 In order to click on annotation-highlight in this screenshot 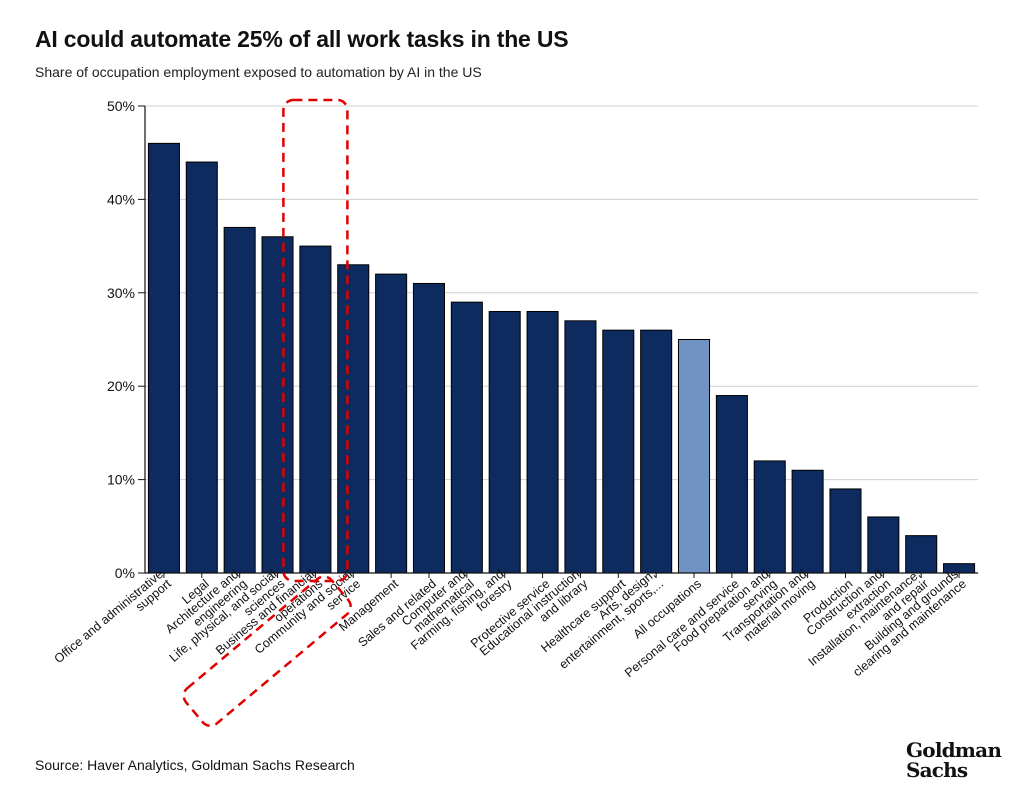, I will do `click(267, 413)`.